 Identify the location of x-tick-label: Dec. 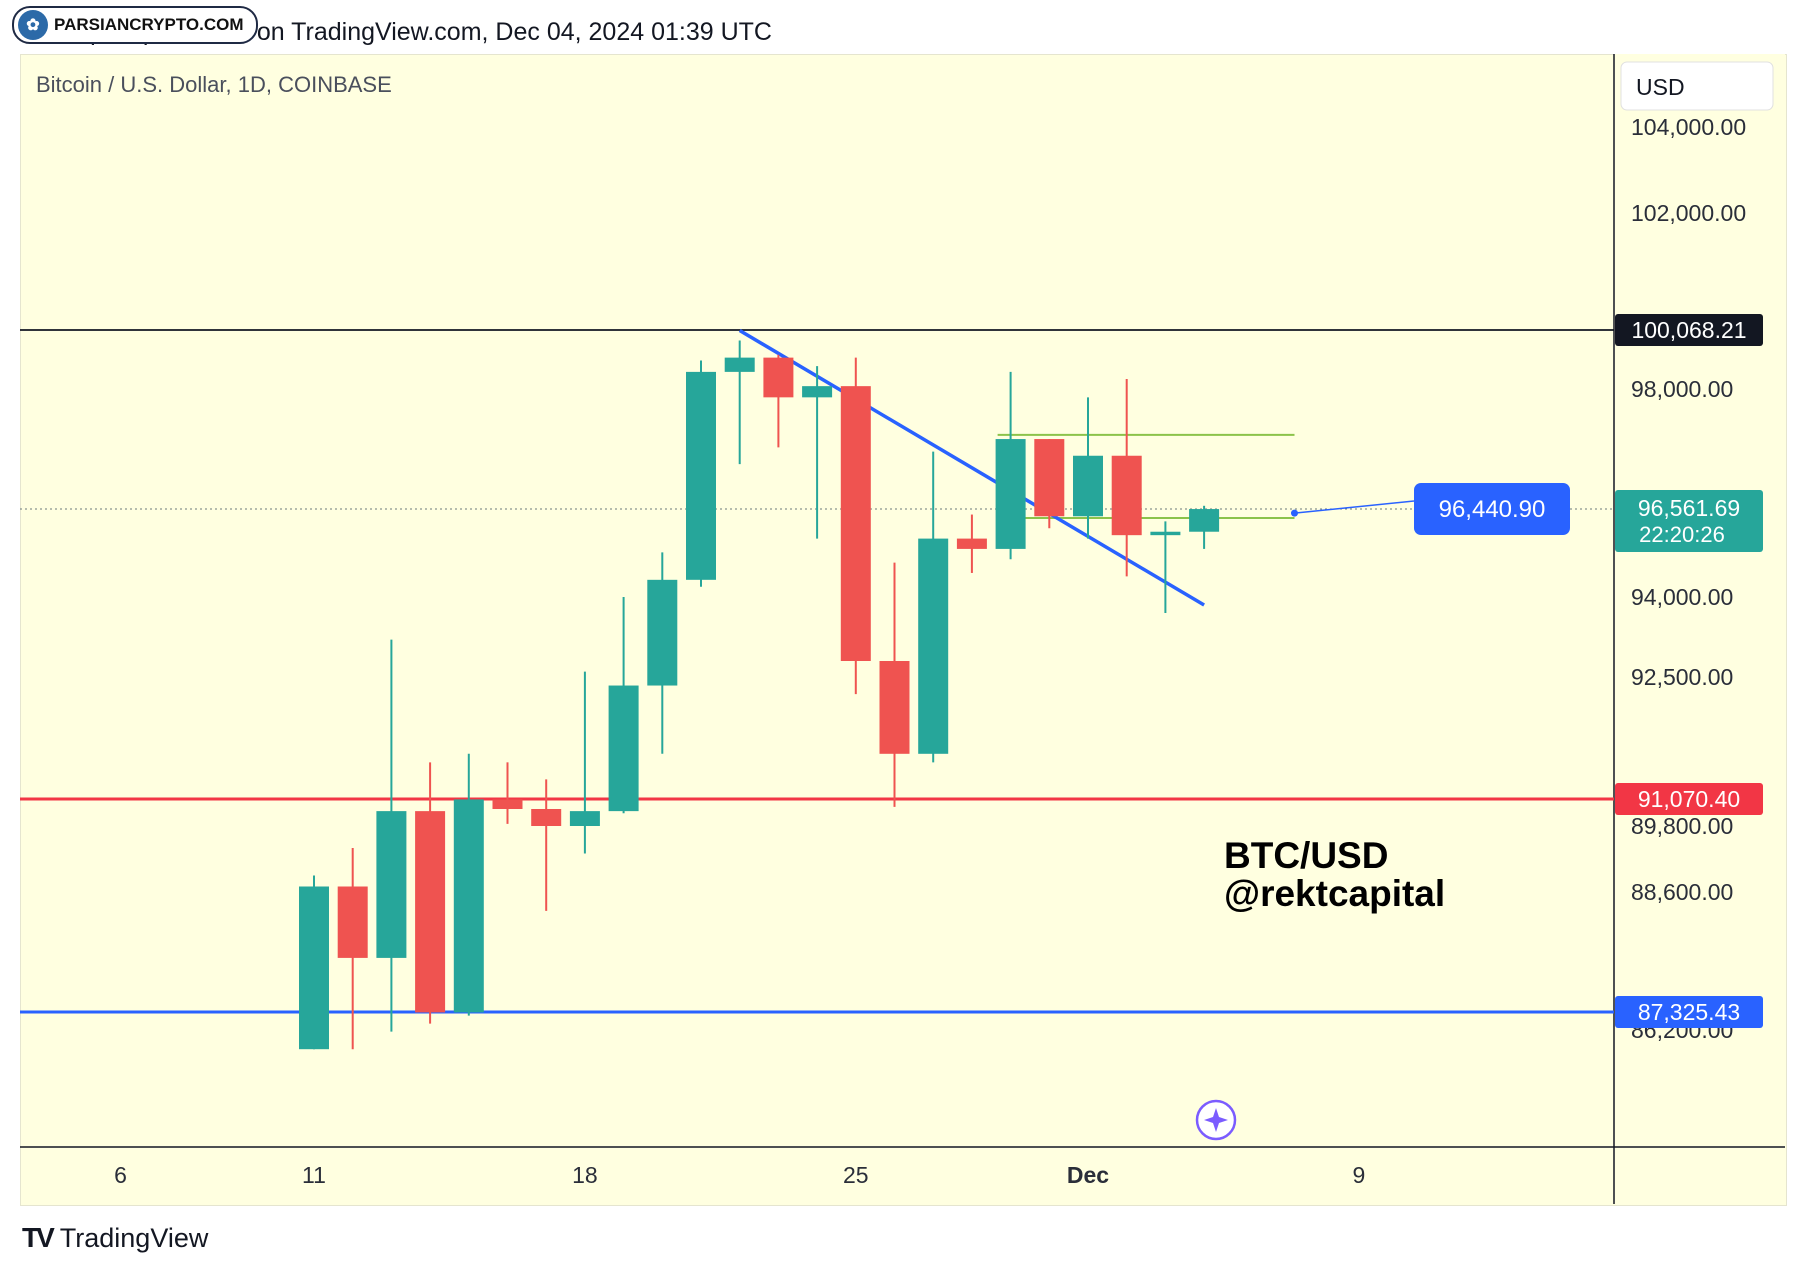
(1088, 1175).